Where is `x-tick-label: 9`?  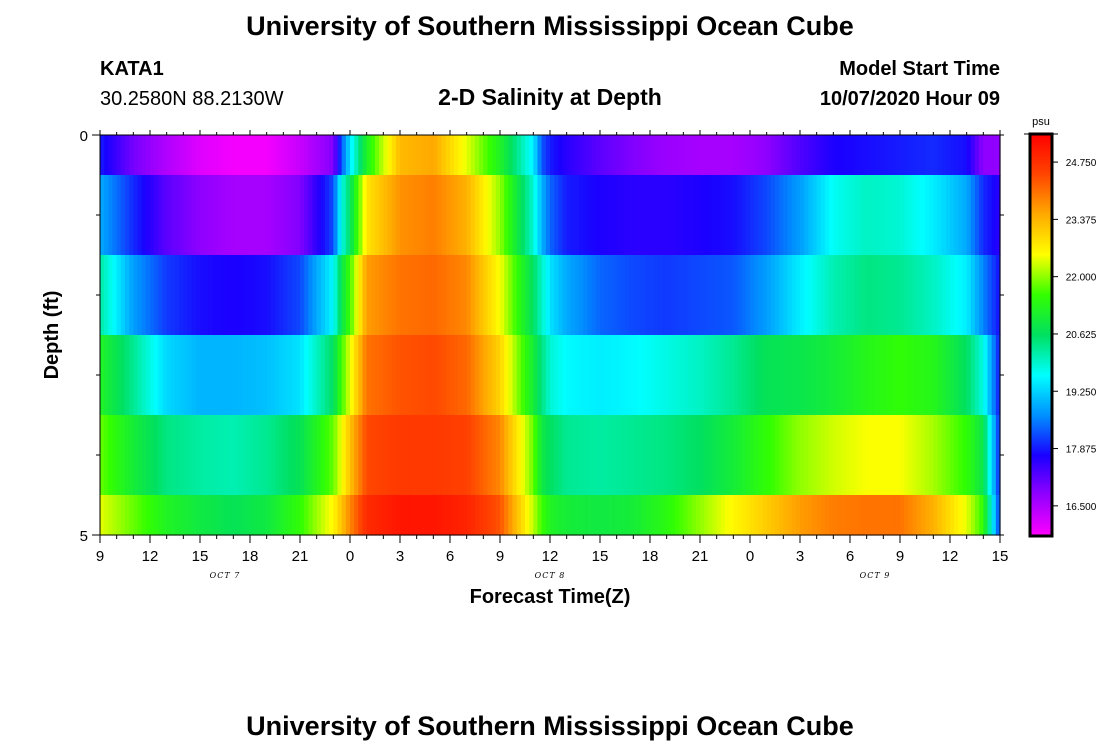
x-tick-label: 9 is located at coordinates (900, 556).